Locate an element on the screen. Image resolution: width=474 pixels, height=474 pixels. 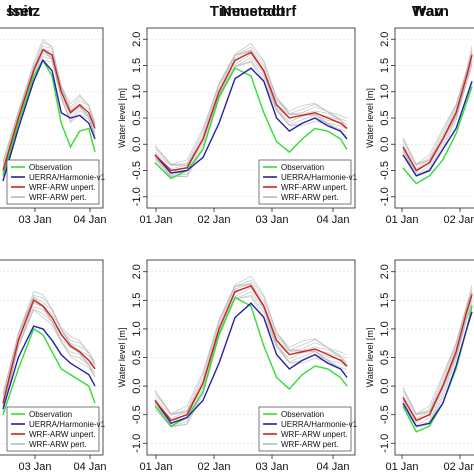
panel-title: Warn is located at coordinates (430, 11).